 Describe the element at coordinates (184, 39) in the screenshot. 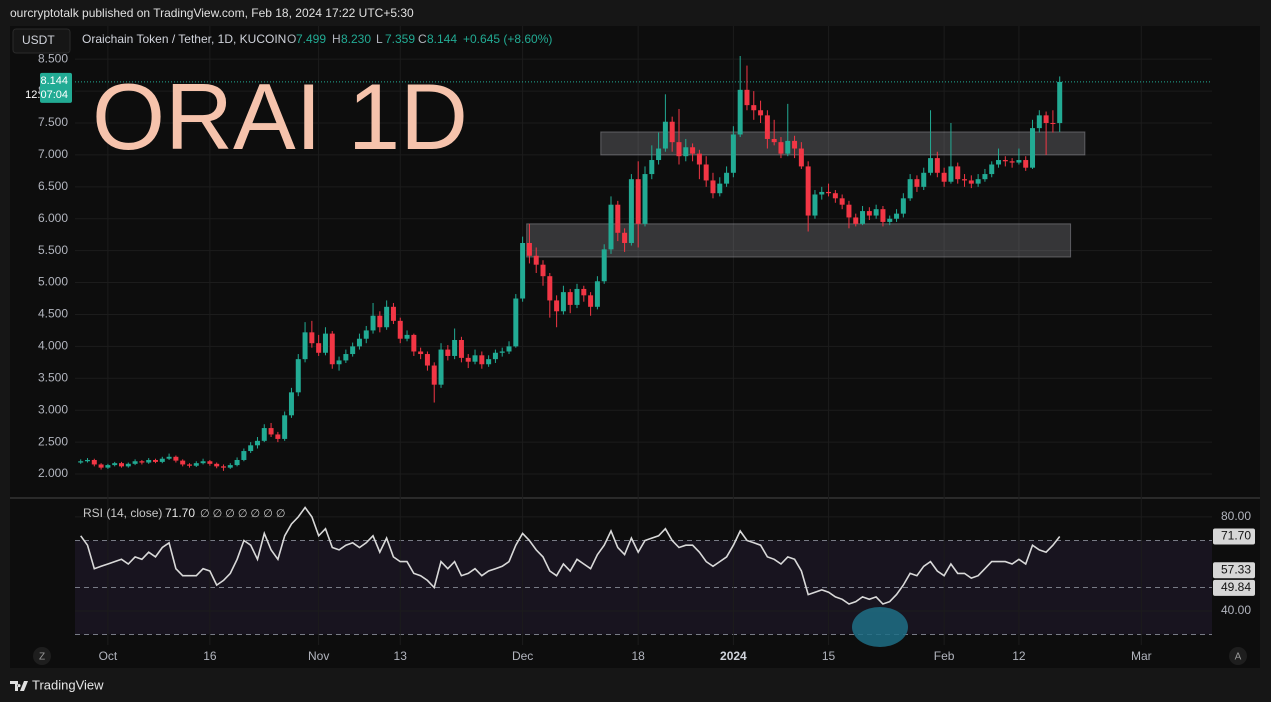

I see `symbol: Oraichain Token / Tether, 1D, KUCOIN` at that location.